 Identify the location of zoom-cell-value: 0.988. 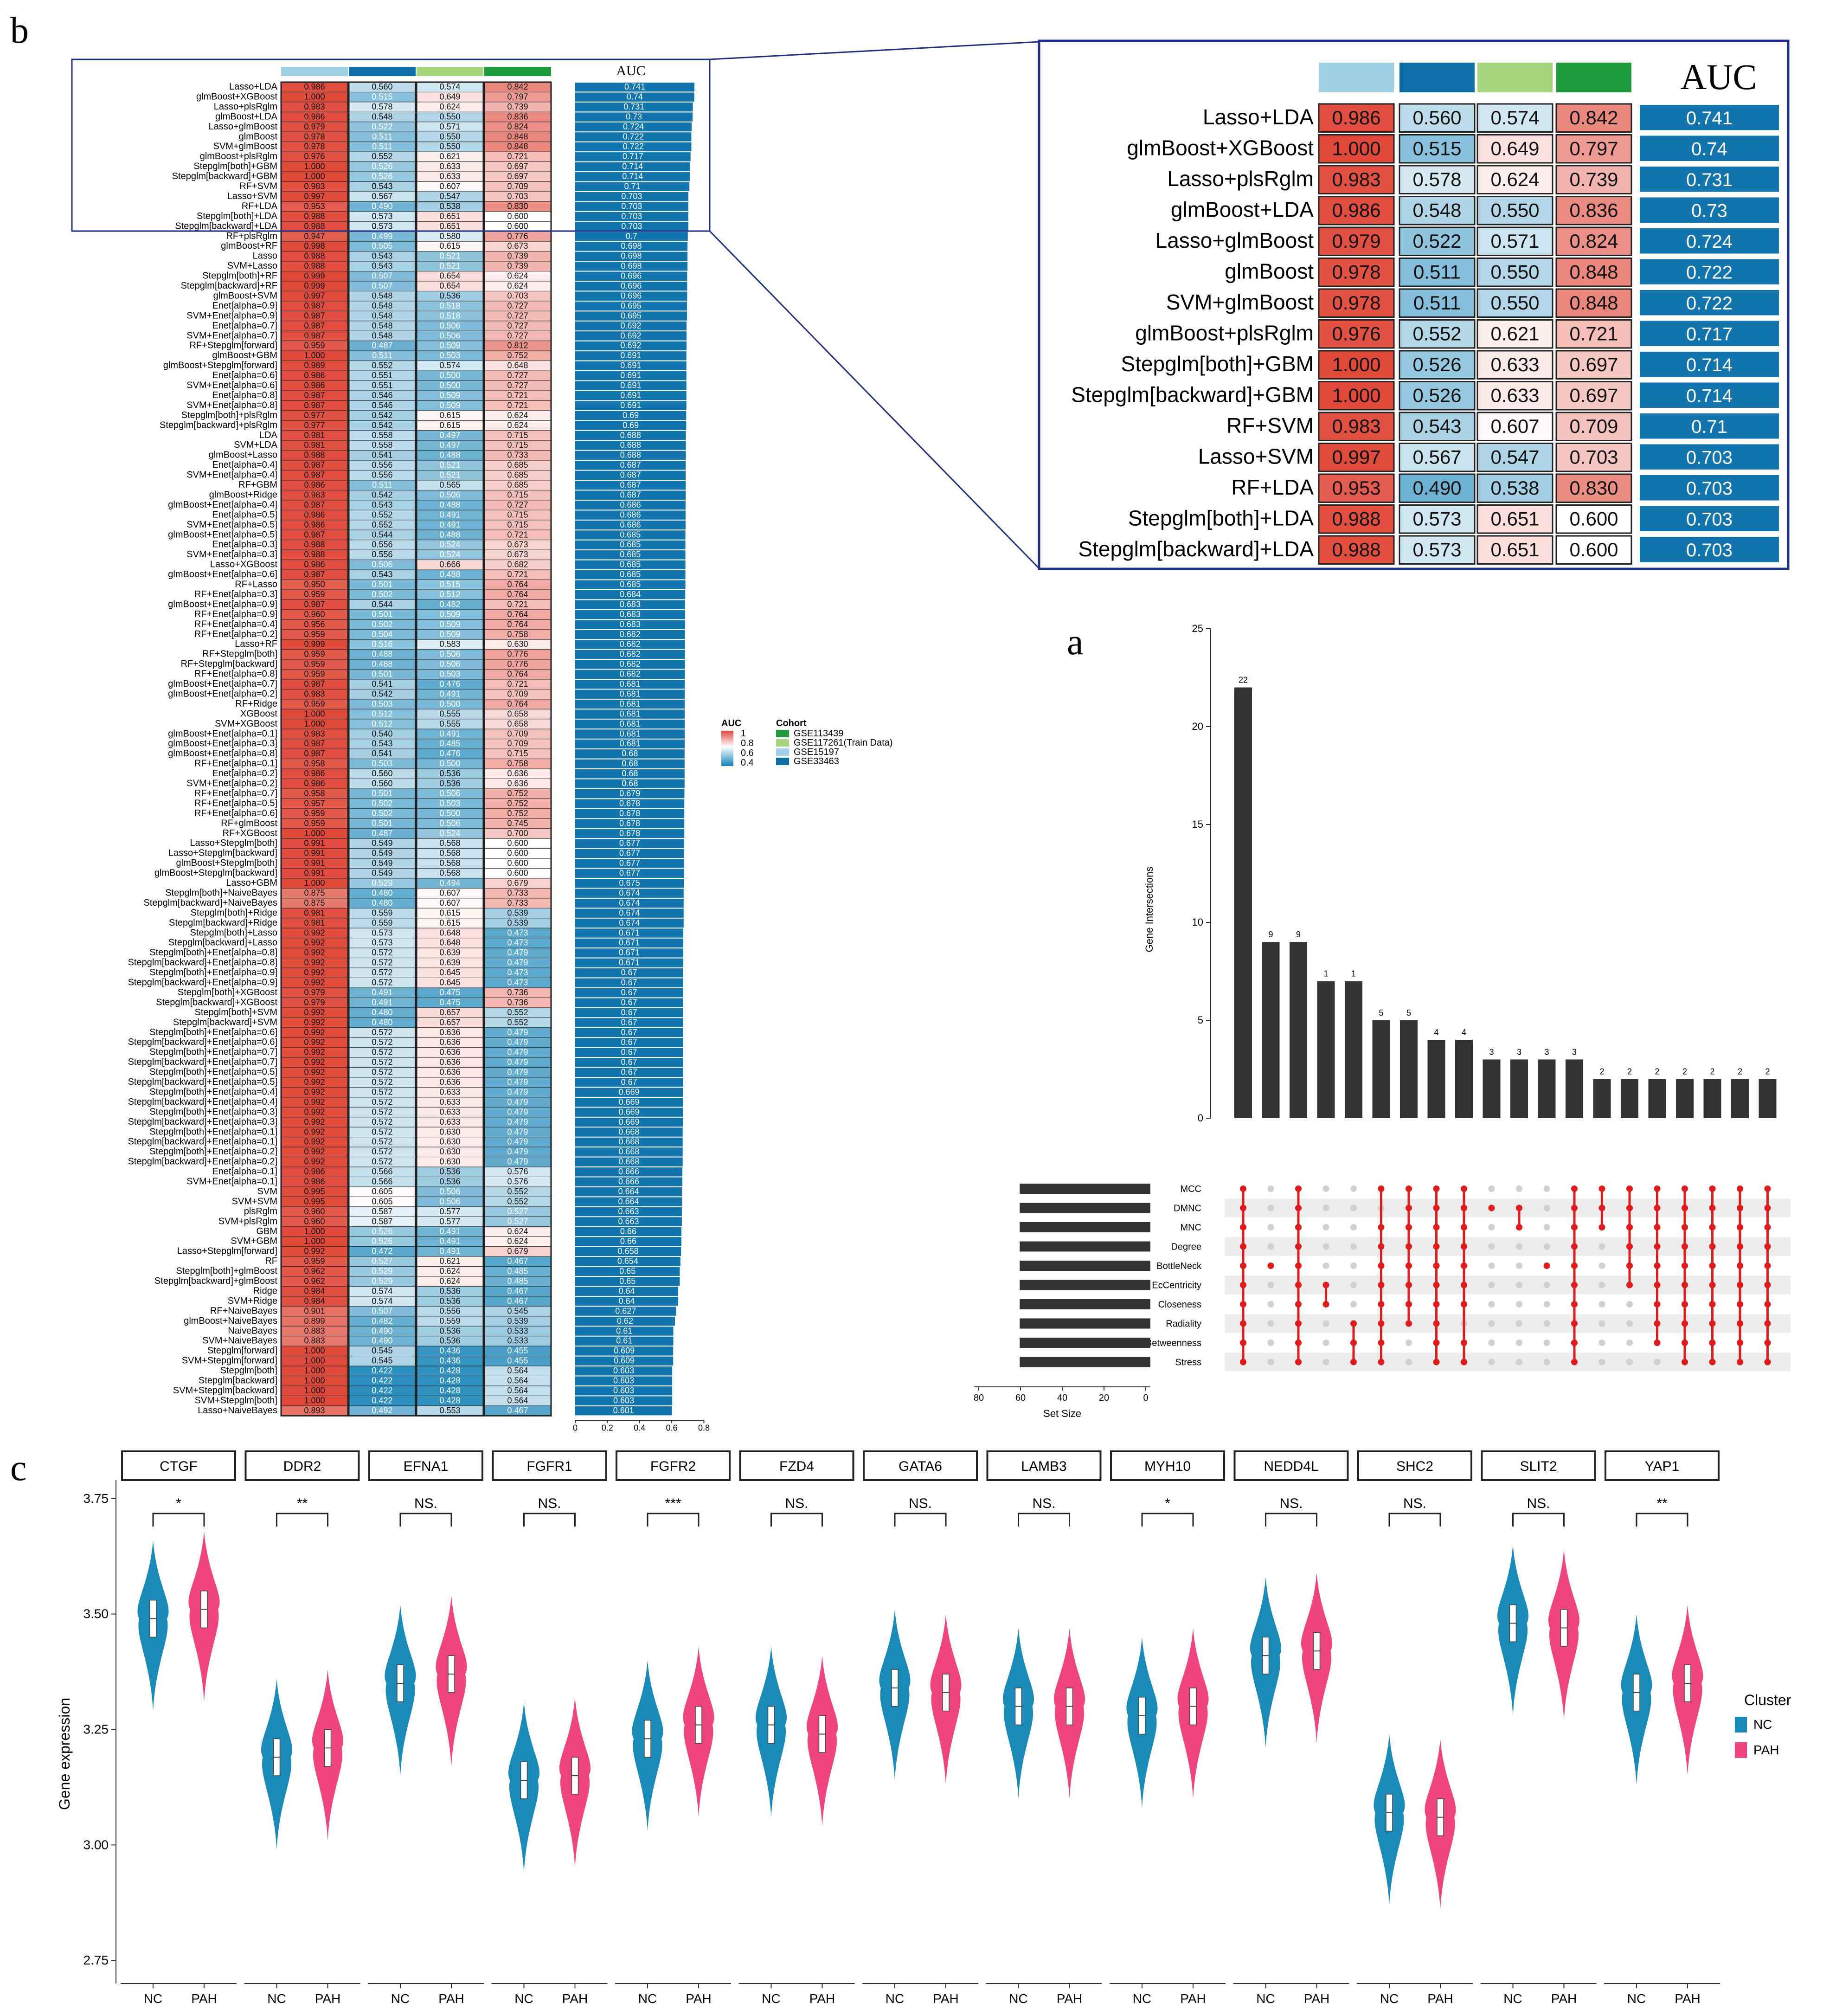
(1356, 549).